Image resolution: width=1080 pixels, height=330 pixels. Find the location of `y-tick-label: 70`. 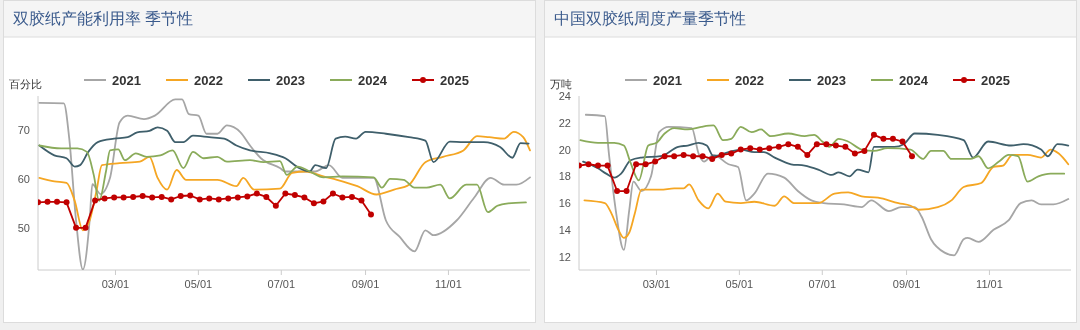

y-tick-label: 70 is located at coordinates (23, 130).